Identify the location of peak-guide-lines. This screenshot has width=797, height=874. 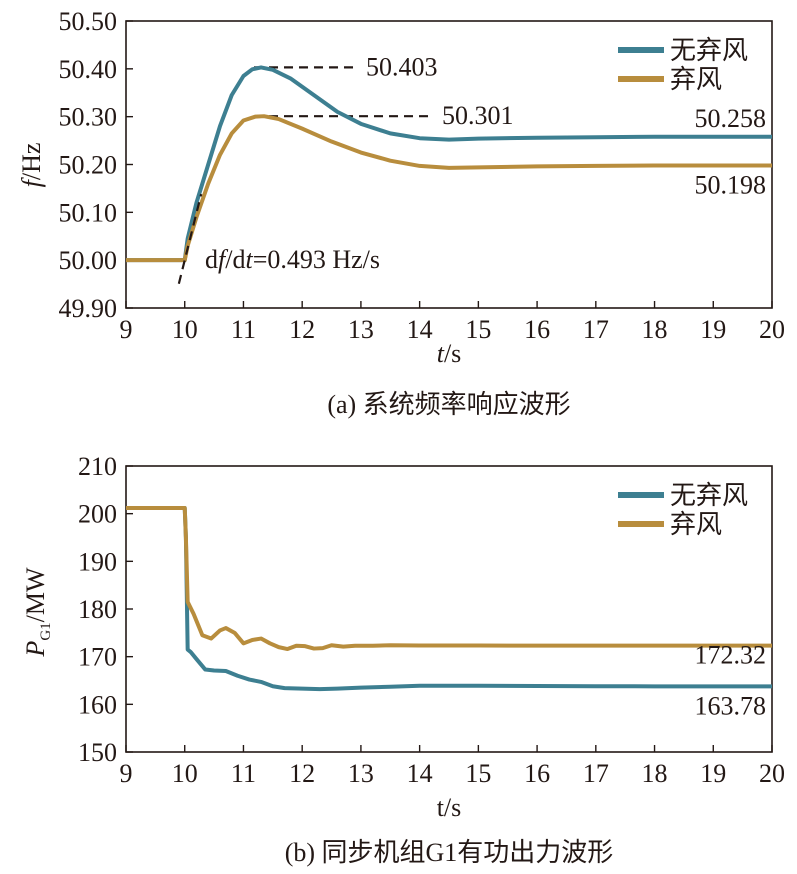
(344, 92).